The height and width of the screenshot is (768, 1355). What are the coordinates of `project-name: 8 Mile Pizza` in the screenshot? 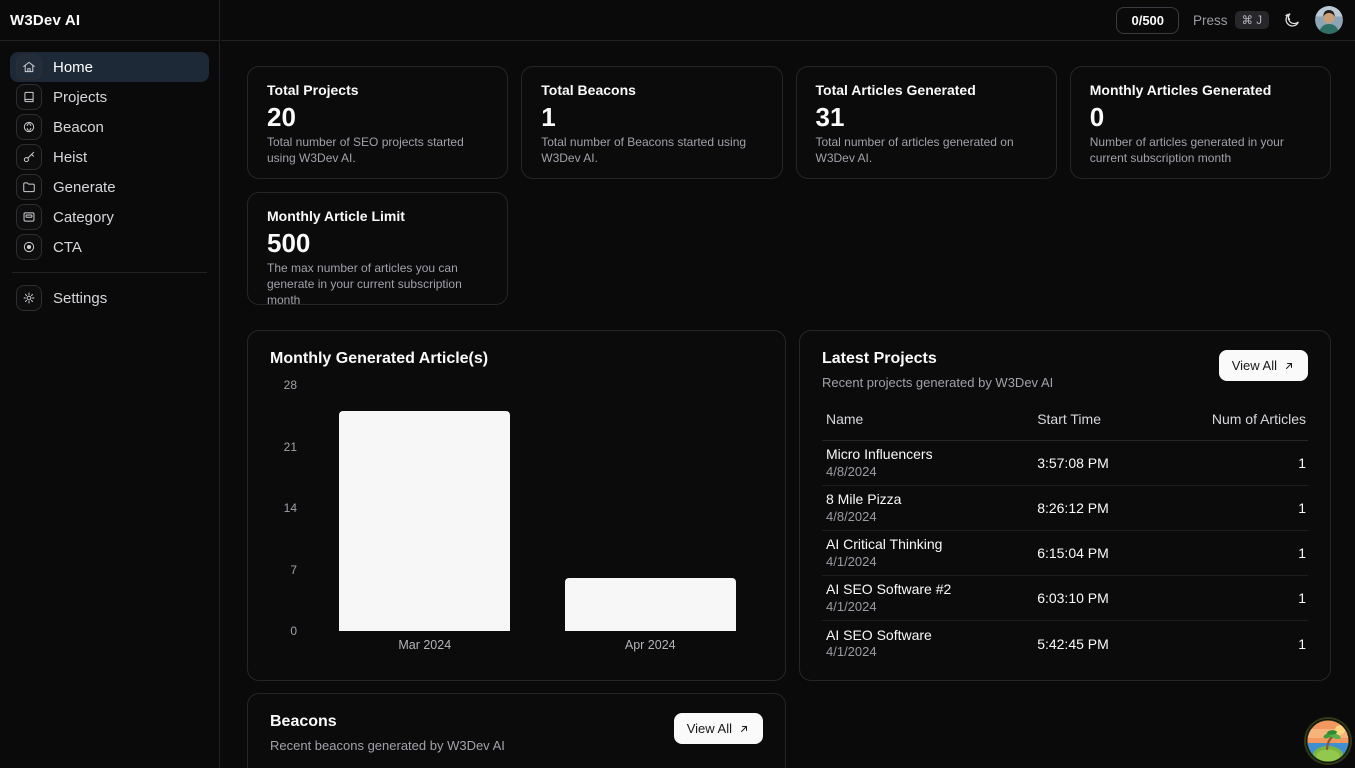 It's located at (864, 499).